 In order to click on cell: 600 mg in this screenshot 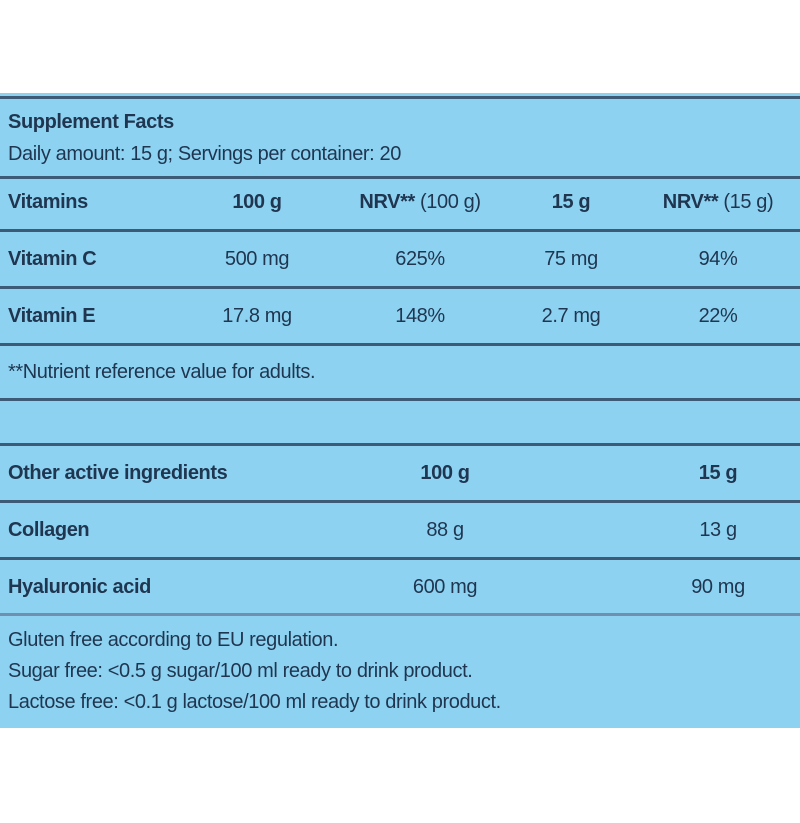, I will do `click(445, 587)`.